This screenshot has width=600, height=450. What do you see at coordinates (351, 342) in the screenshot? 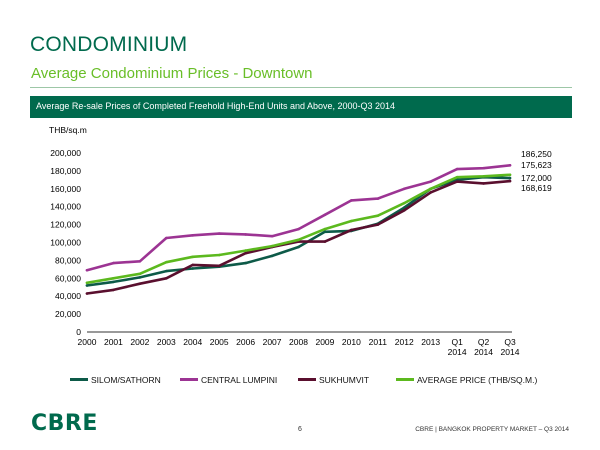
I see `x-tick-label: 2010` at bounding box center [351, 342].